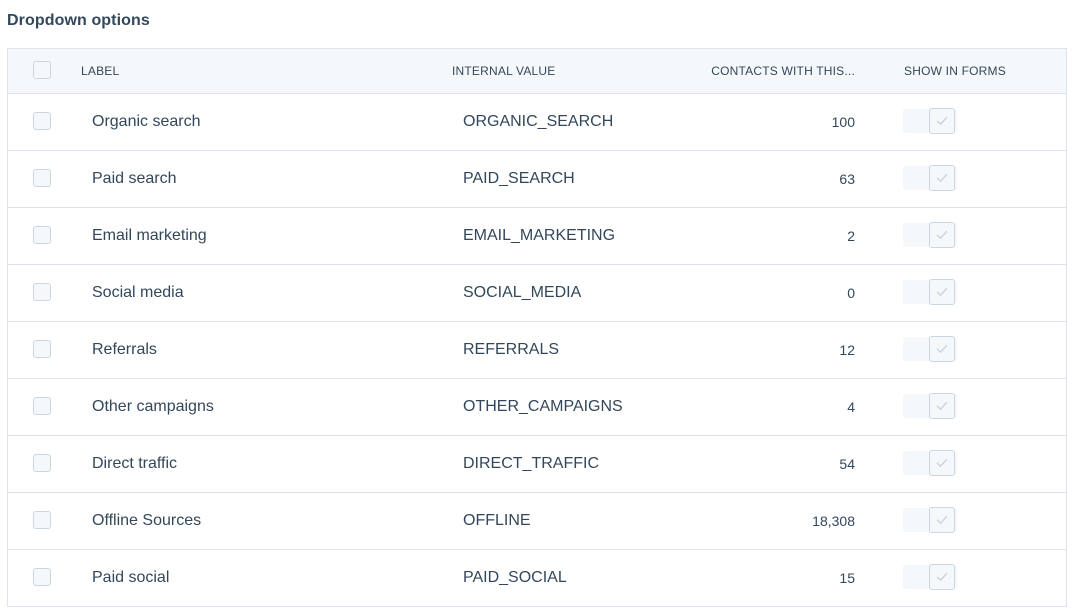 This screenshot has height=616, width=1078. I want to click on option-label: Other campaigns, so click(153, 406).